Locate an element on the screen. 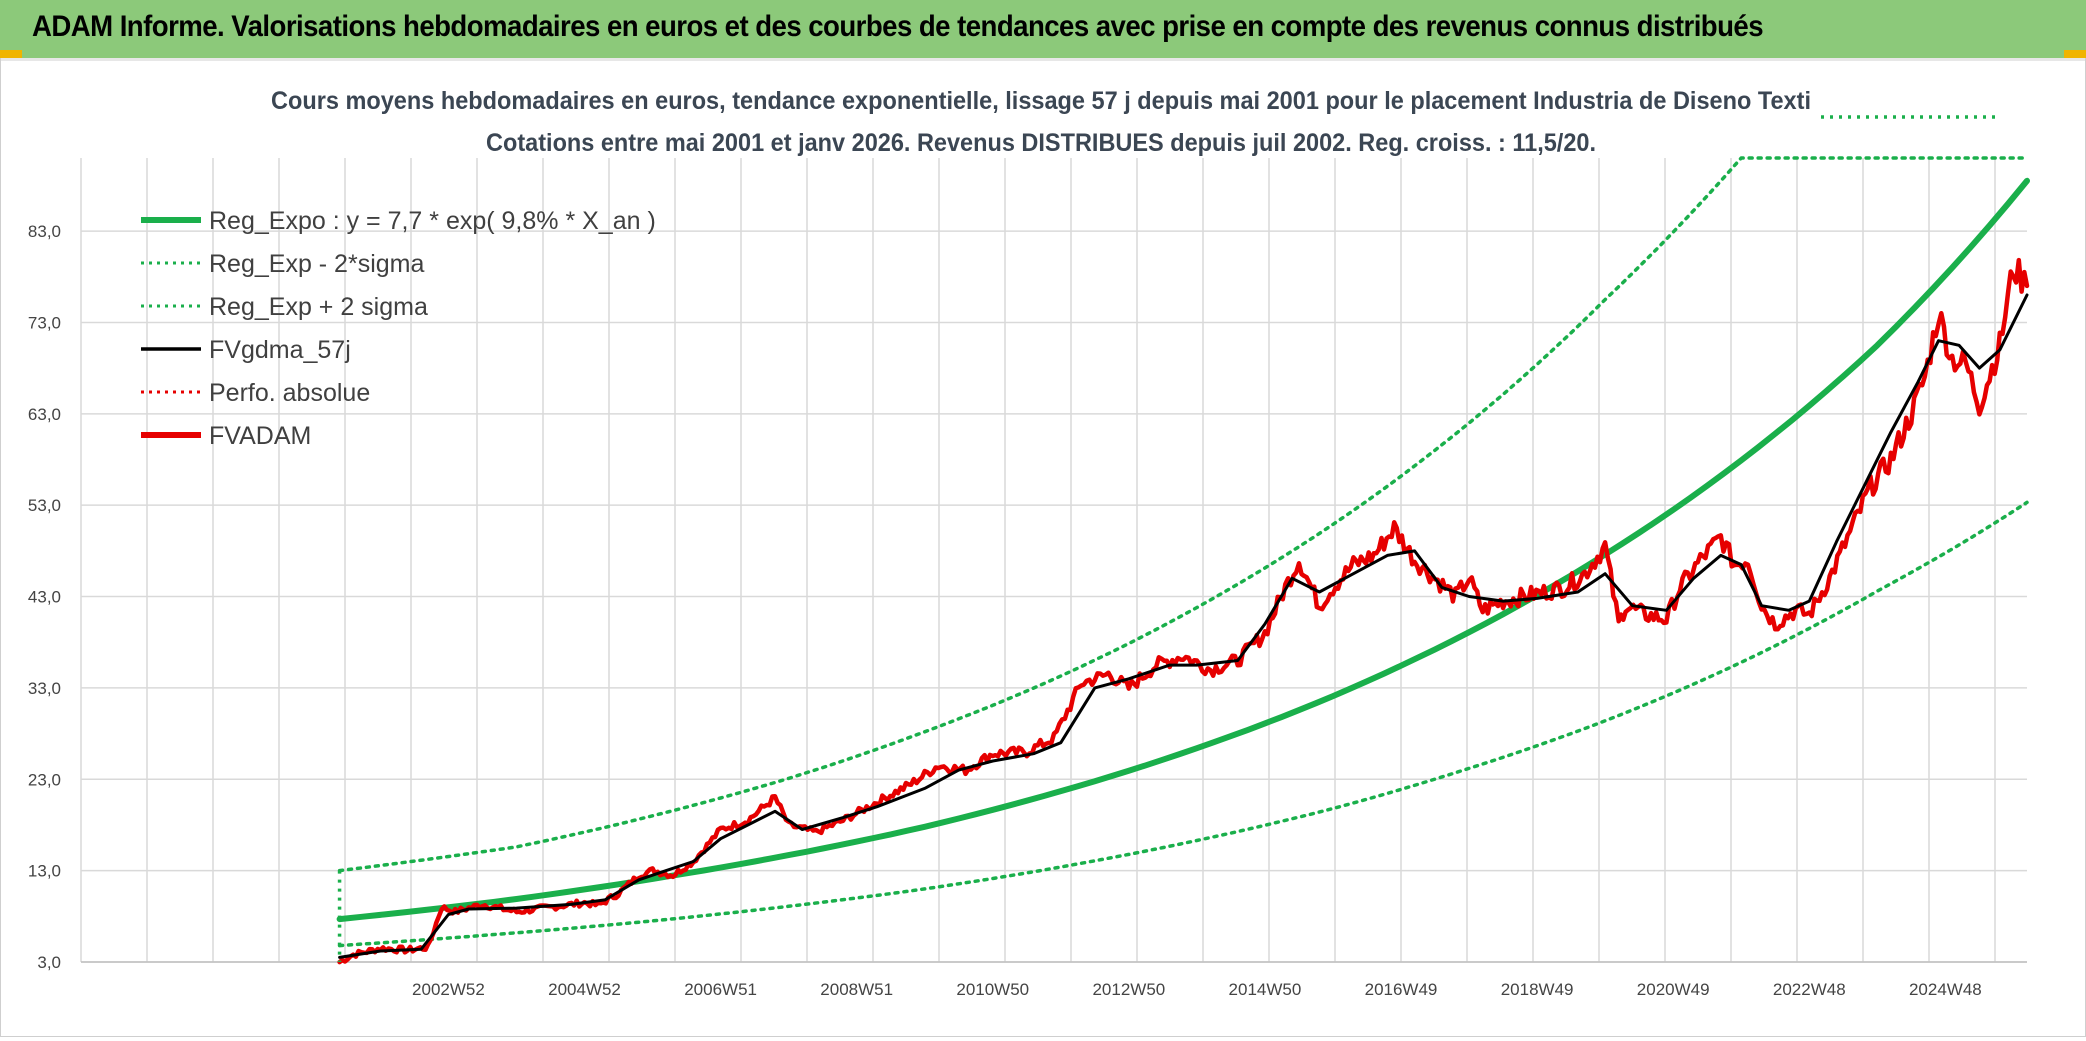  y-tick-label: 53,0 is located at coordinates (44, 505).